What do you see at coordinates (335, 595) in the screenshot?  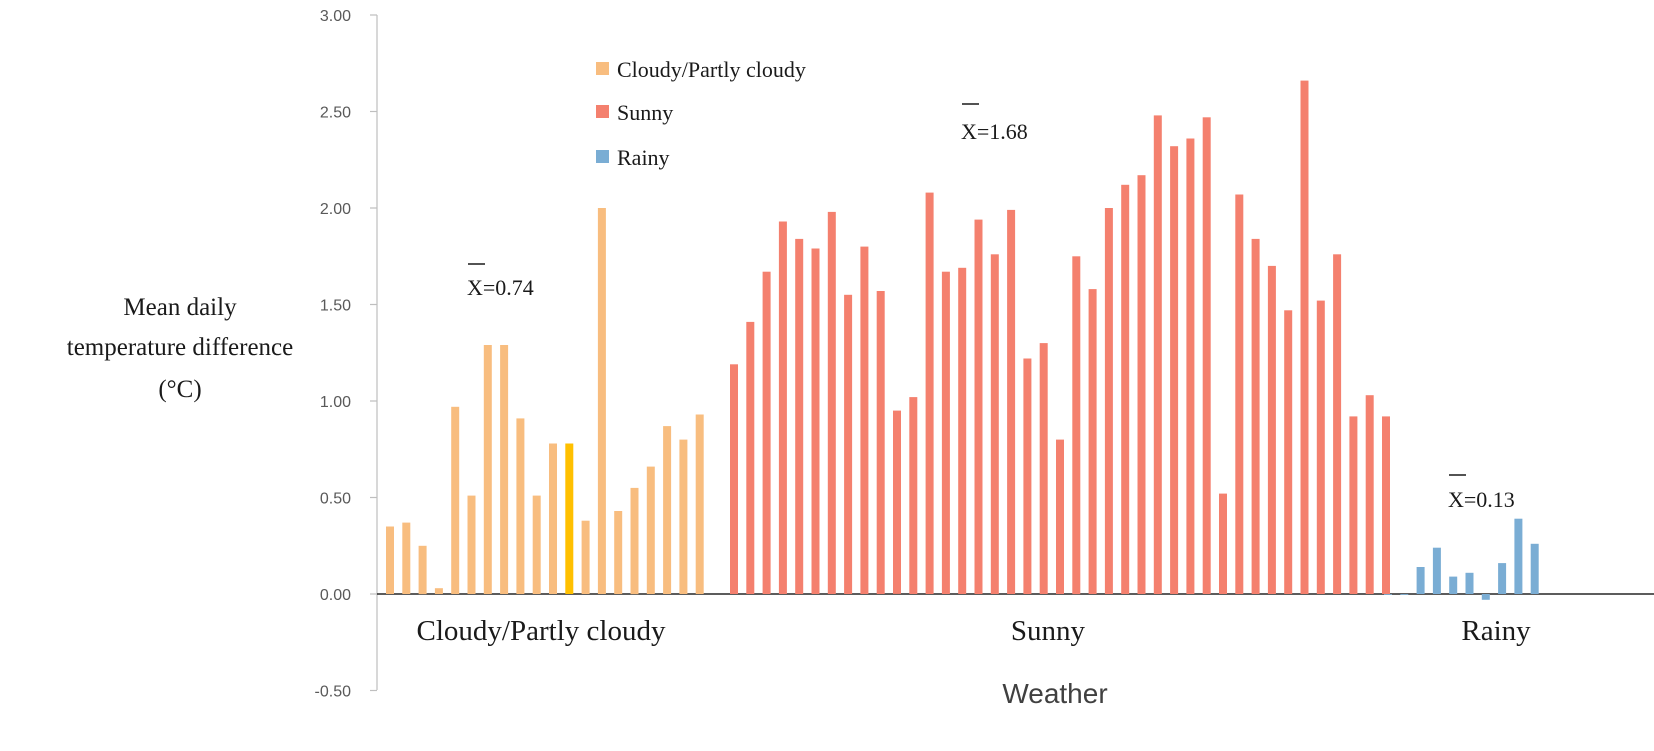 I see `y-tick-label: 0.00` at bounding box center [335, 595].